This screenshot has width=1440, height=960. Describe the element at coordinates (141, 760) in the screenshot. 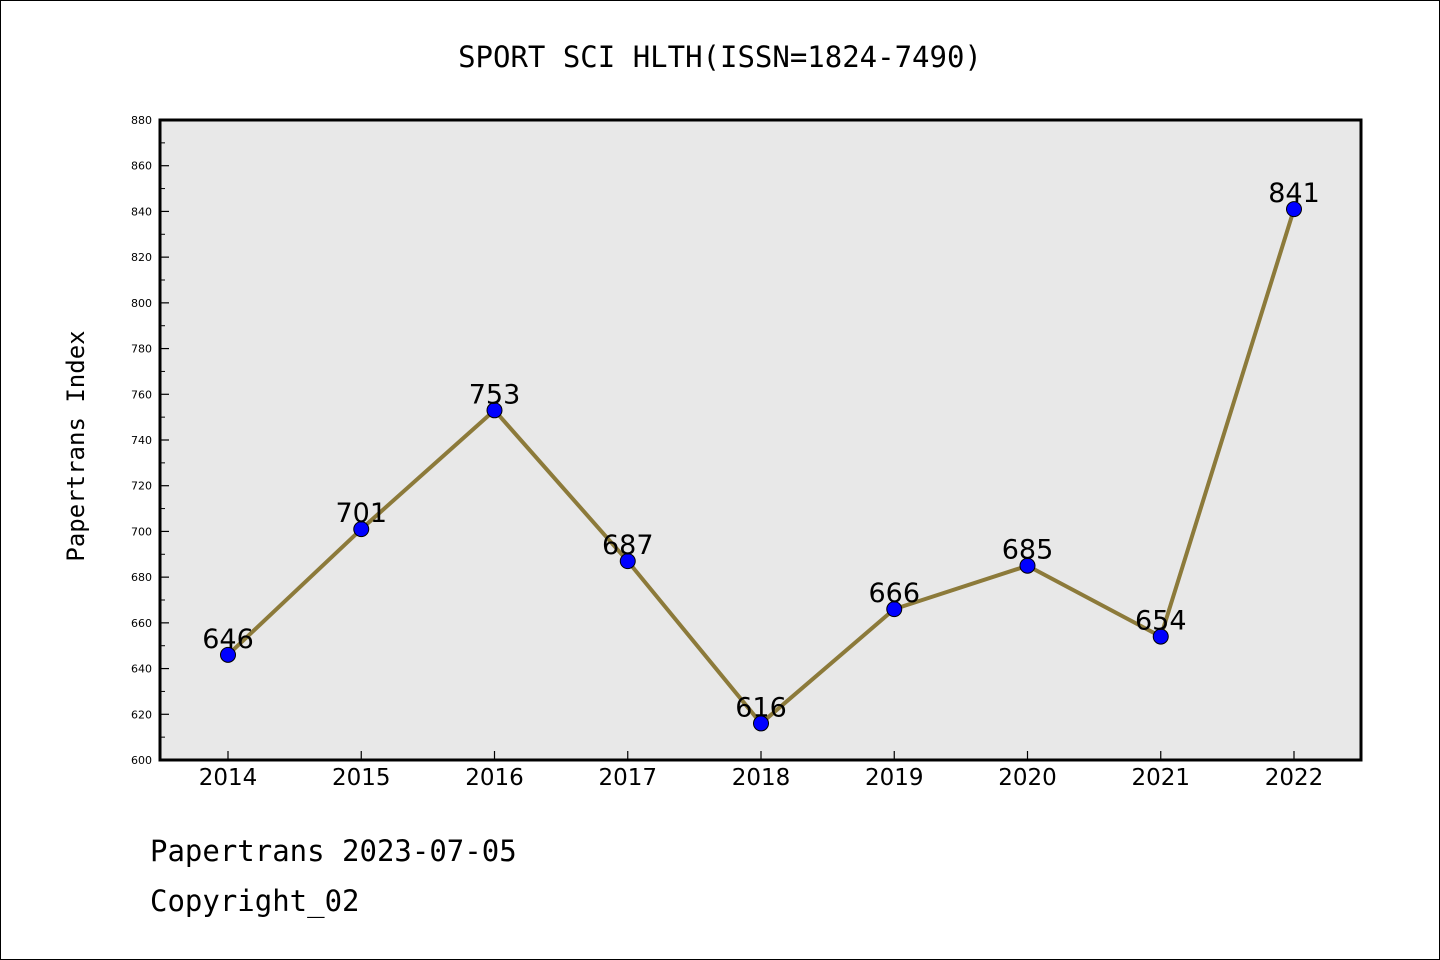

I see `y-tick-label: 600` at that location.